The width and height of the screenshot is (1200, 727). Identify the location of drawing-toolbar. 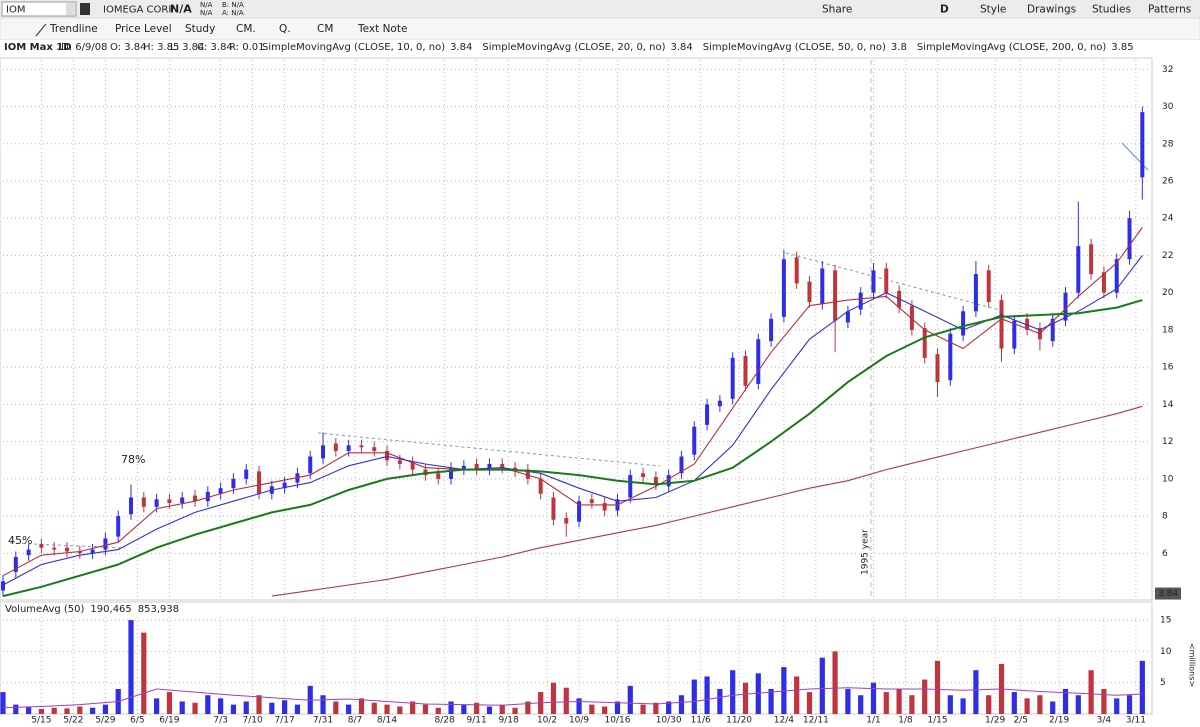
(600, 29).